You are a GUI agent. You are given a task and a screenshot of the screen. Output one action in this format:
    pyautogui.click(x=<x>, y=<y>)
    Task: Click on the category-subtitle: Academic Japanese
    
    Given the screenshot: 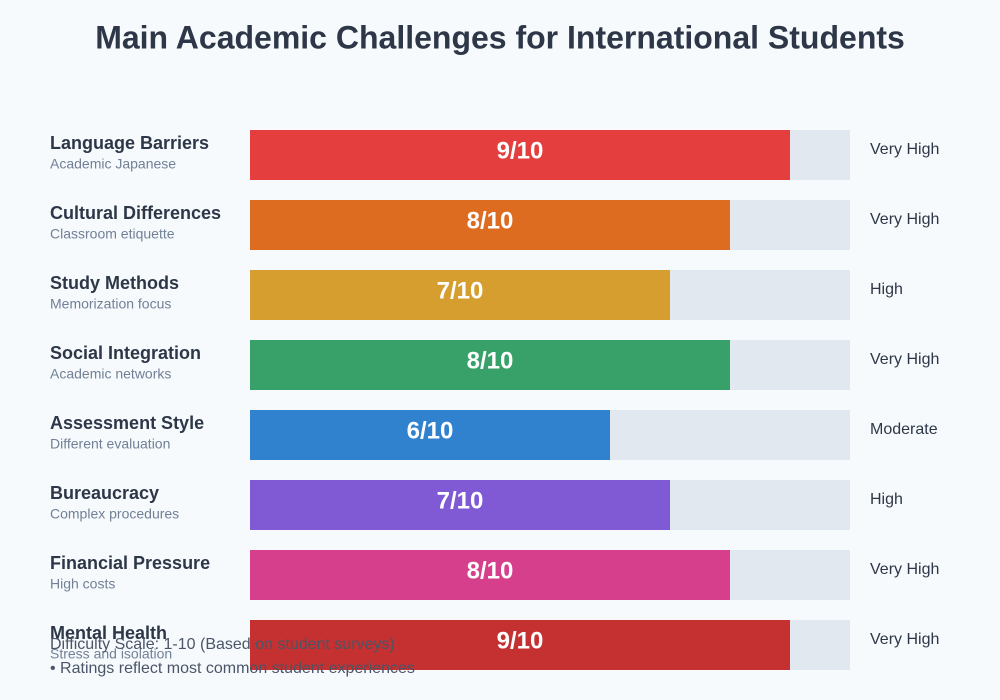 What is the action you would take?
    pyautogui.click(x=113, y=164)
    